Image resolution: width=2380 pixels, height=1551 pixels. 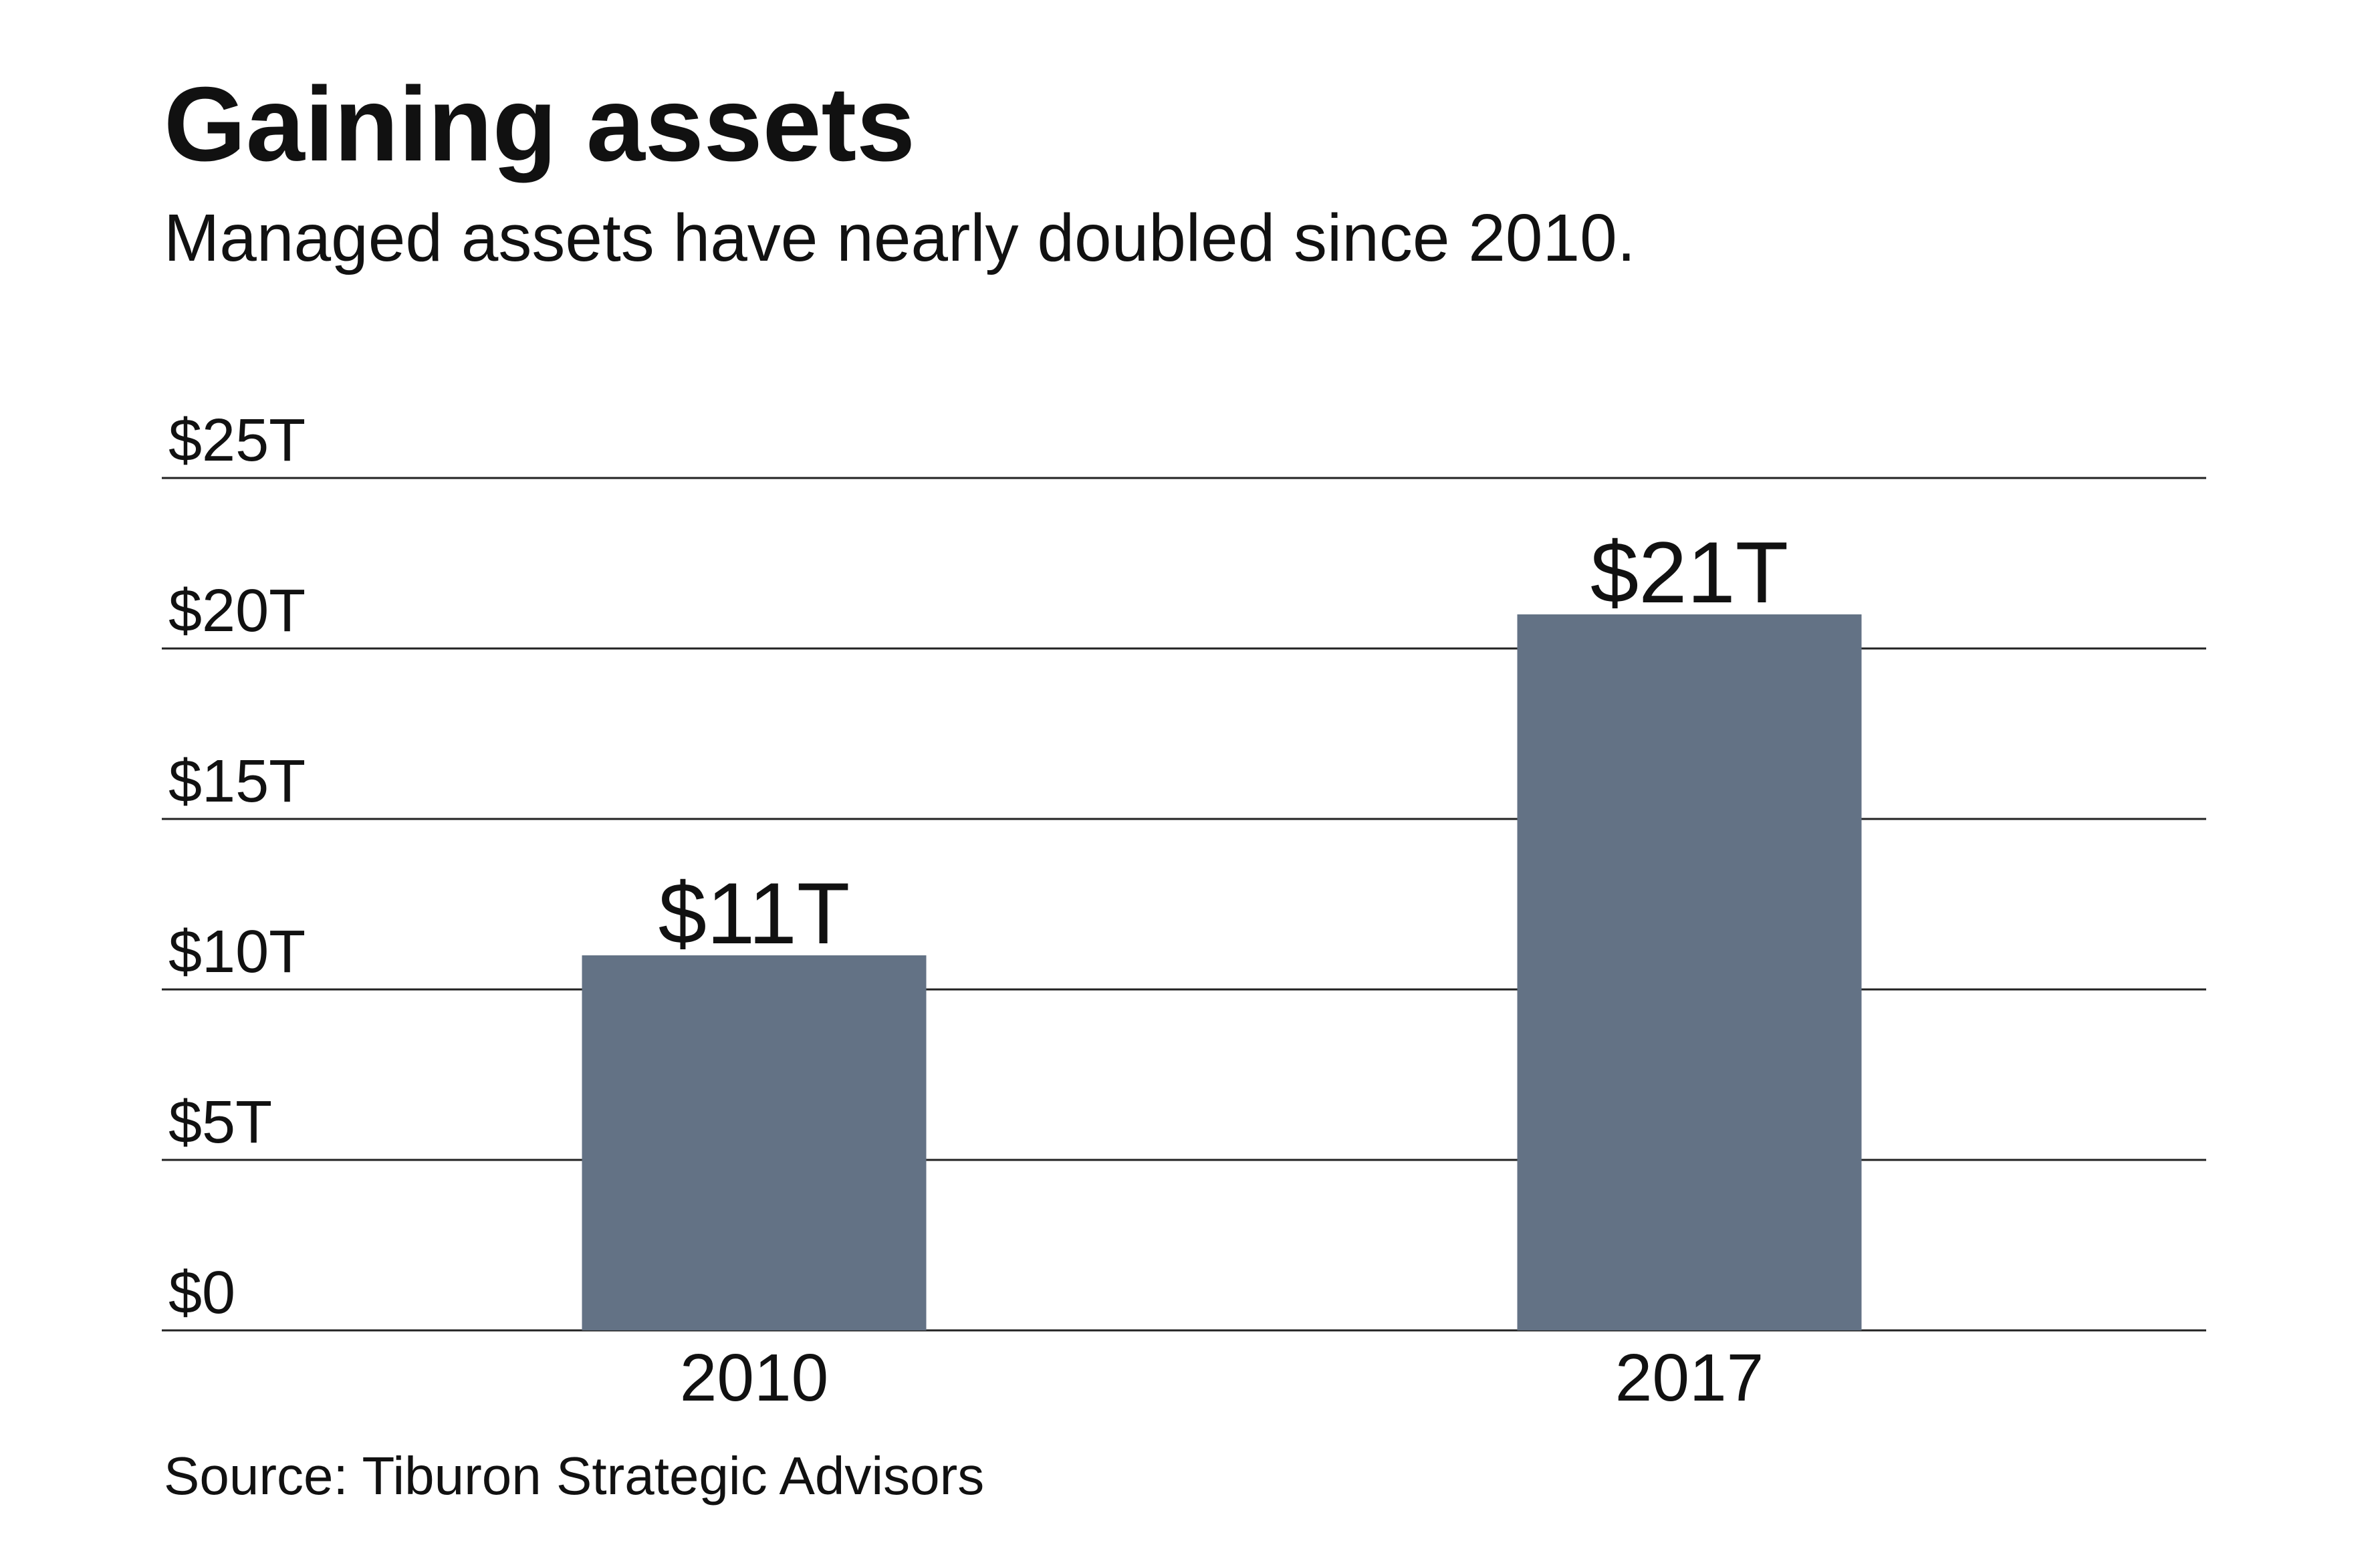 What do you see at coordinates (237, 952) in the screenshot?
I see `y-tick-label: $10T` at bounding box center [237, 952].